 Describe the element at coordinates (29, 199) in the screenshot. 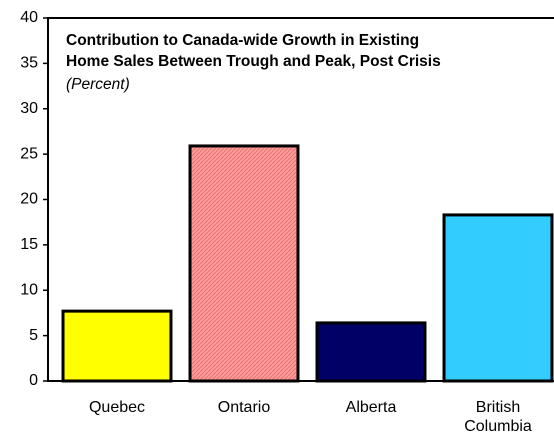

I see `y-tick-label: 20` at that location.